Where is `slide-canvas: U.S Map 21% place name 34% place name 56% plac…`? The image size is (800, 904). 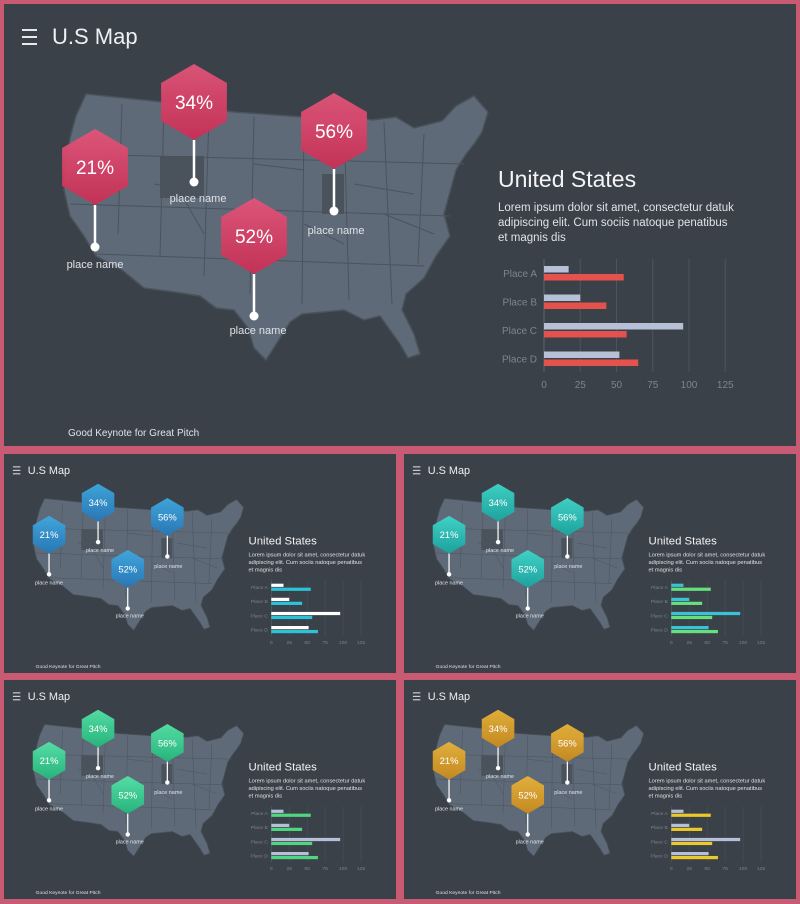 slide-canvas: U.S Map 21% place name 34% place name 56% plac… is located at coordinates (588, 567).